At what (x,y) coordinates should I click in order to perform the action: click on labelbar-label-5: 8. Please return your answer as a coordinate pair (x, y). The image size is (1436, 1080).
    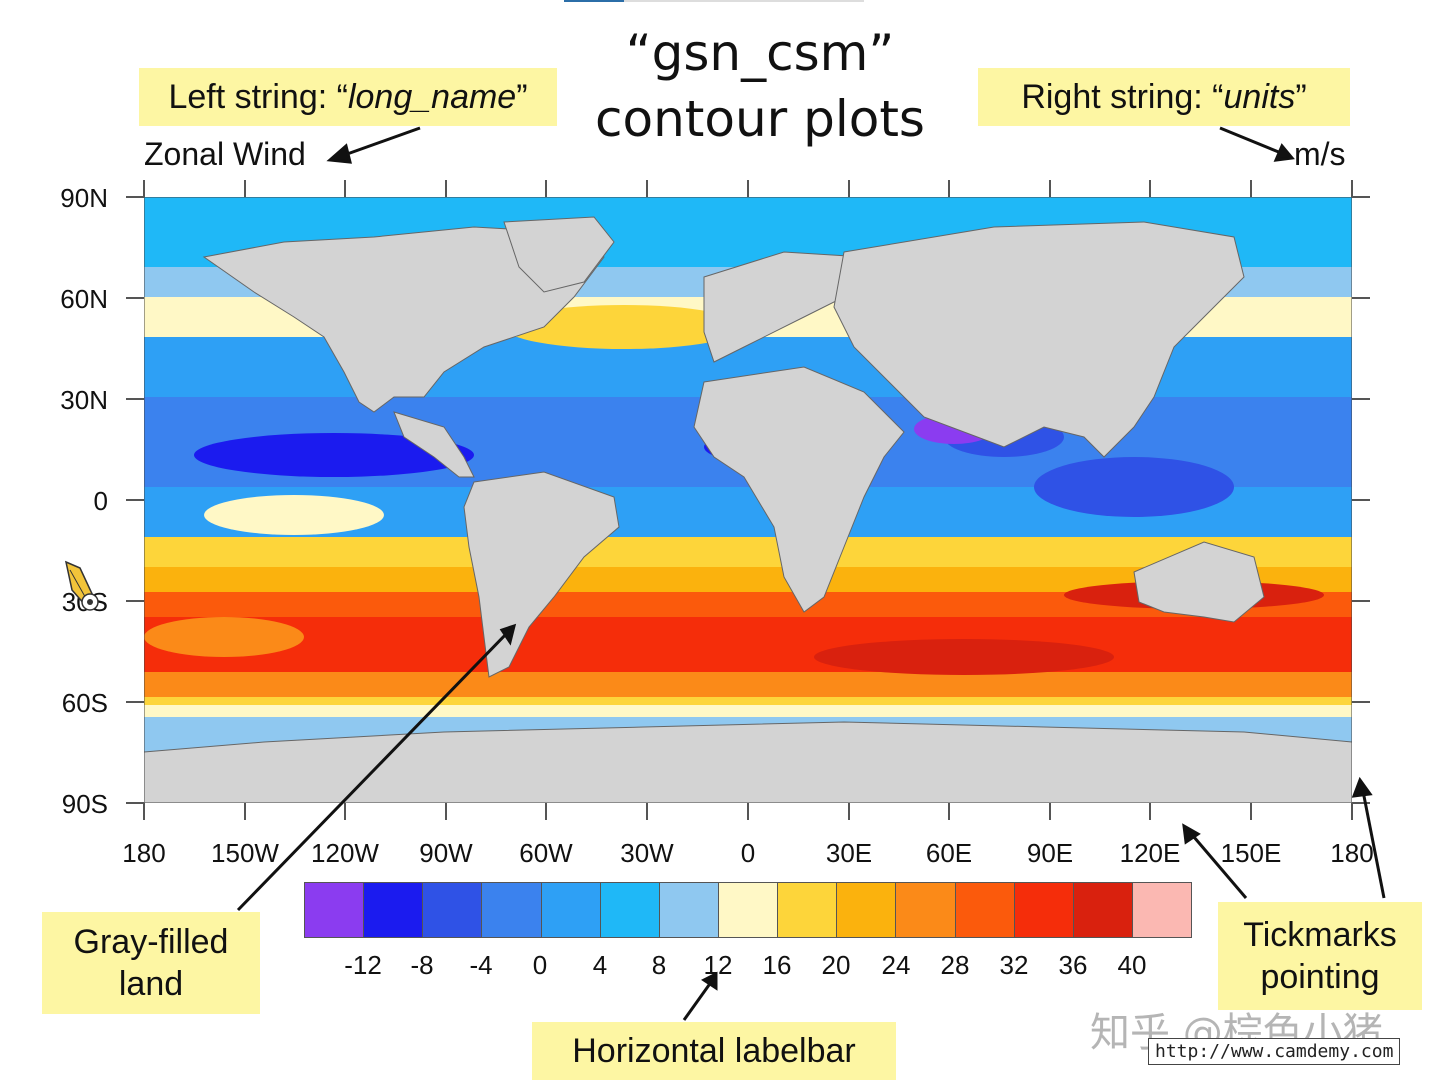
    Looking at the image, I should click on (659, 965).